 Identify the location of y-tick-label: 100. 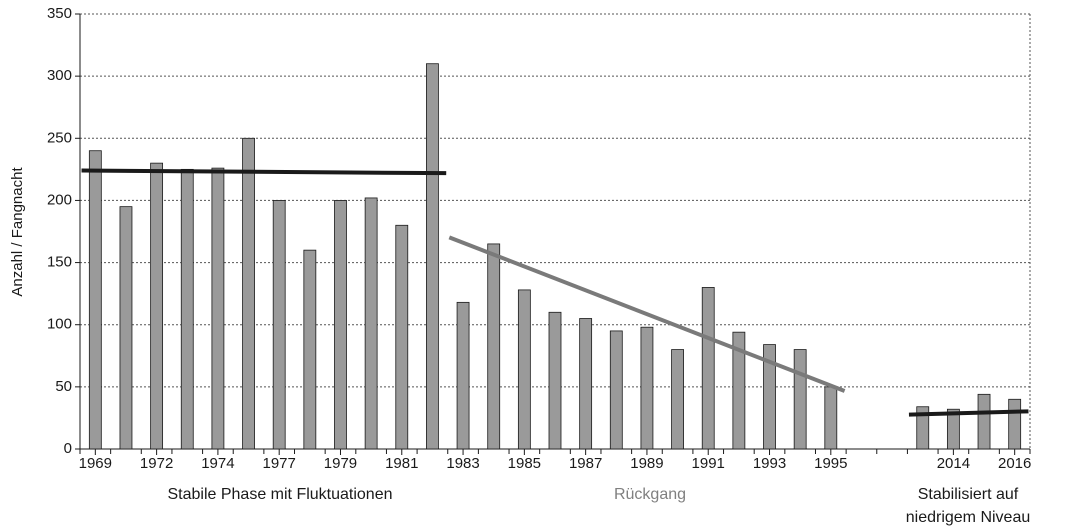
(59, 324).